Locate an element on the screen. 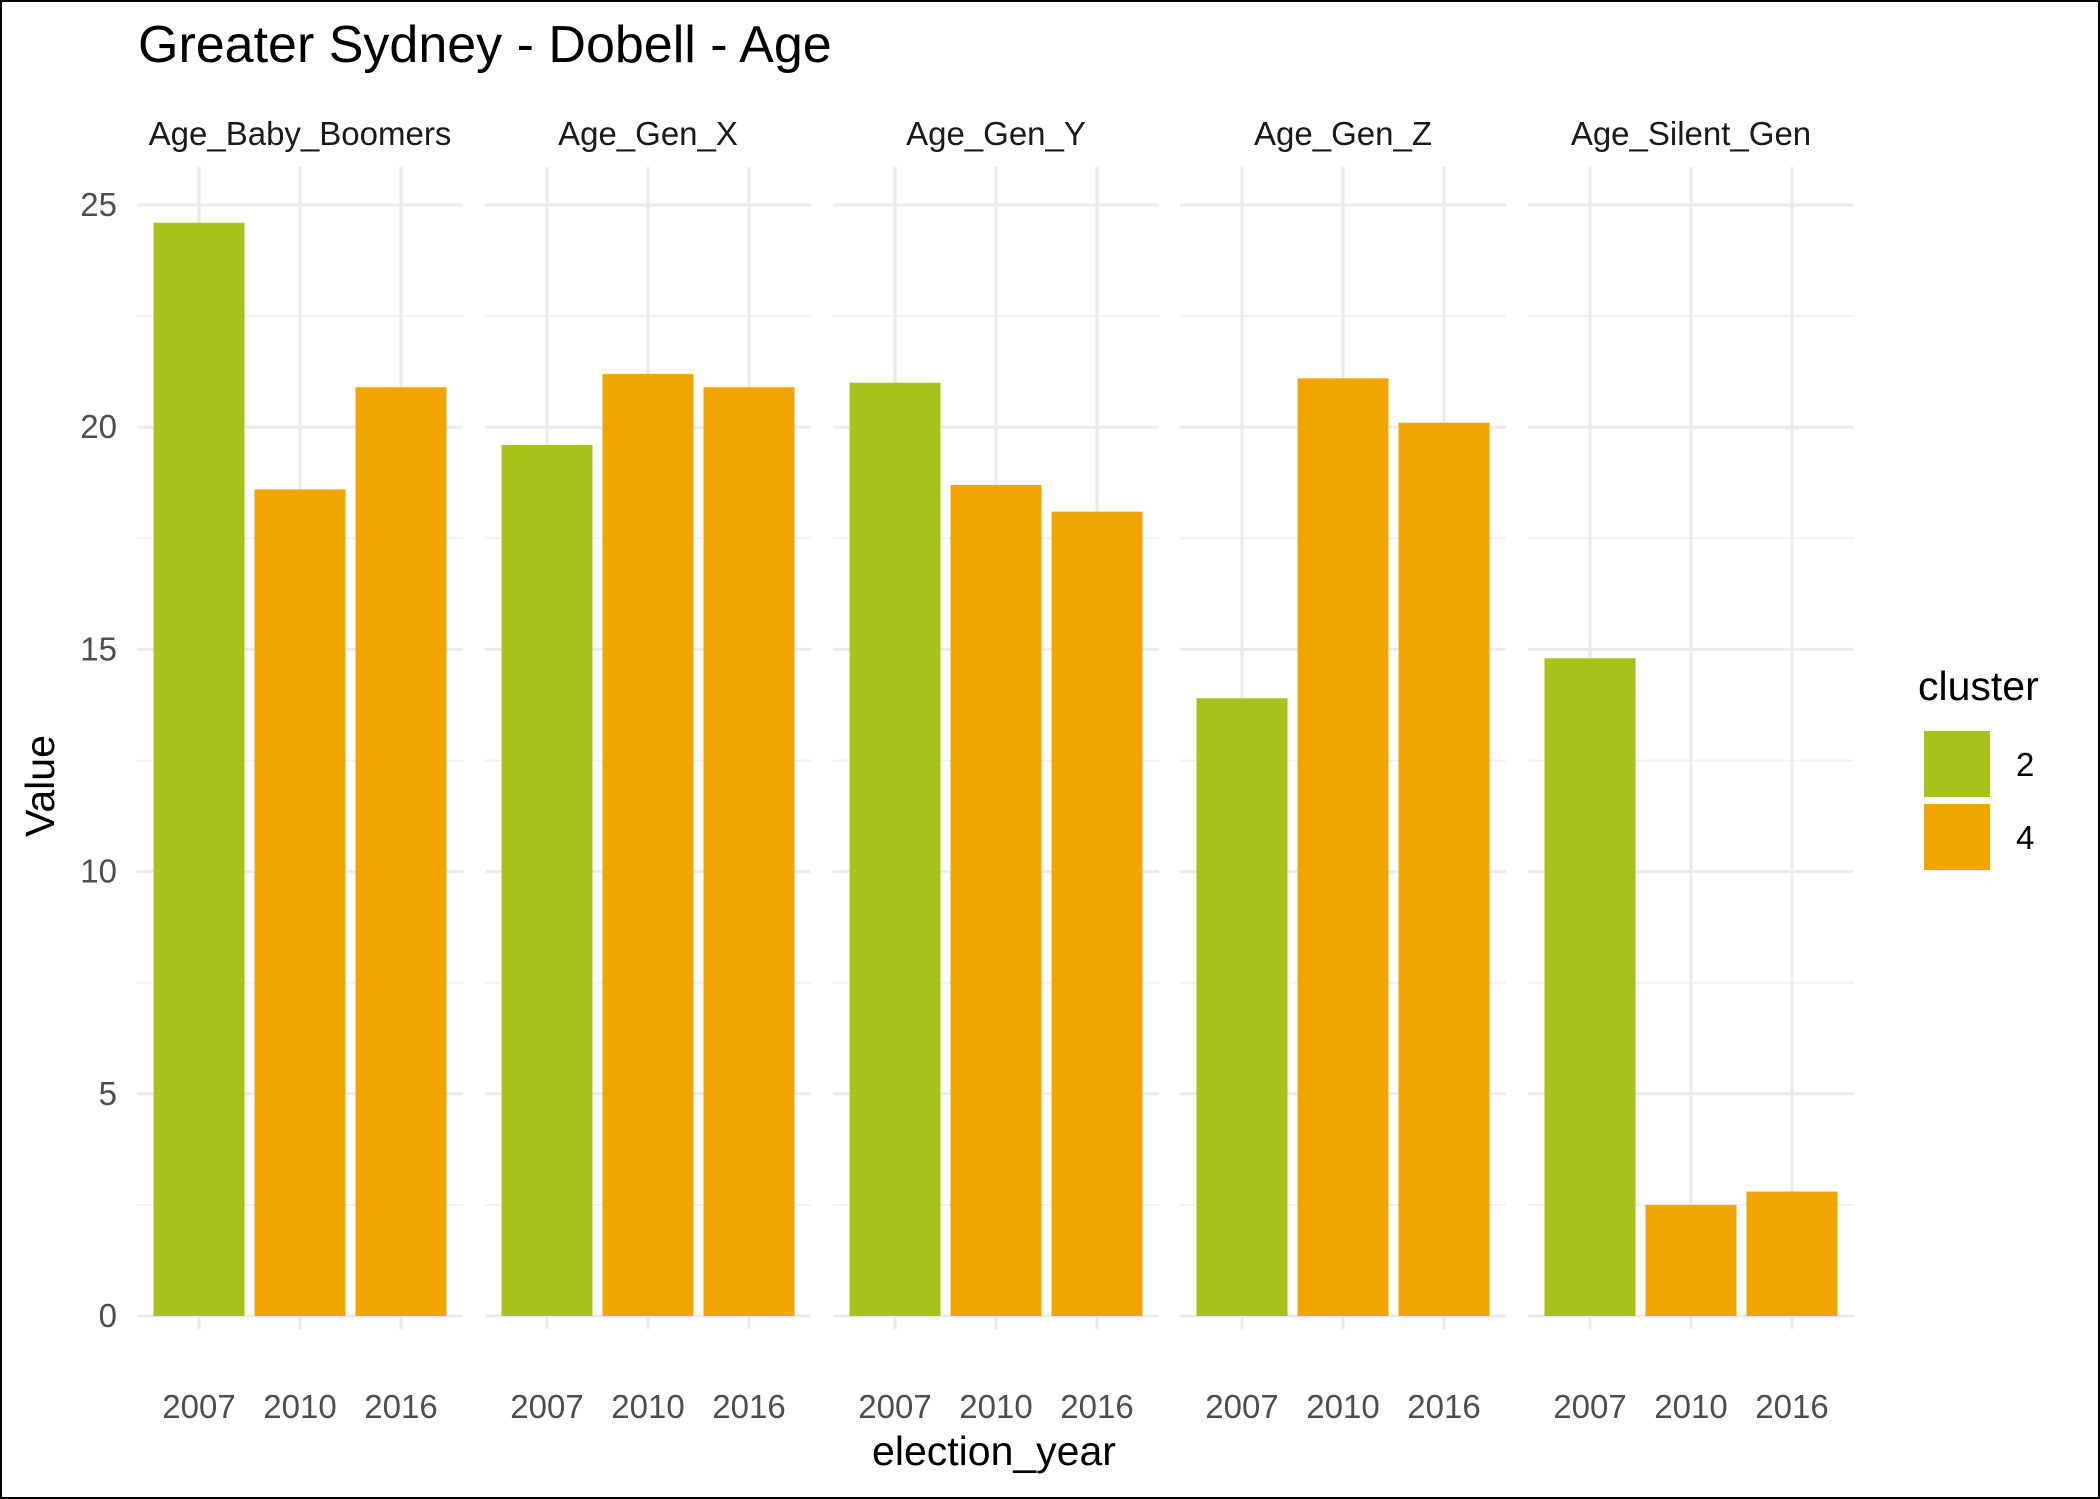  facet-strip-label: Age_Gen_X is located at coordinates (648, 133).